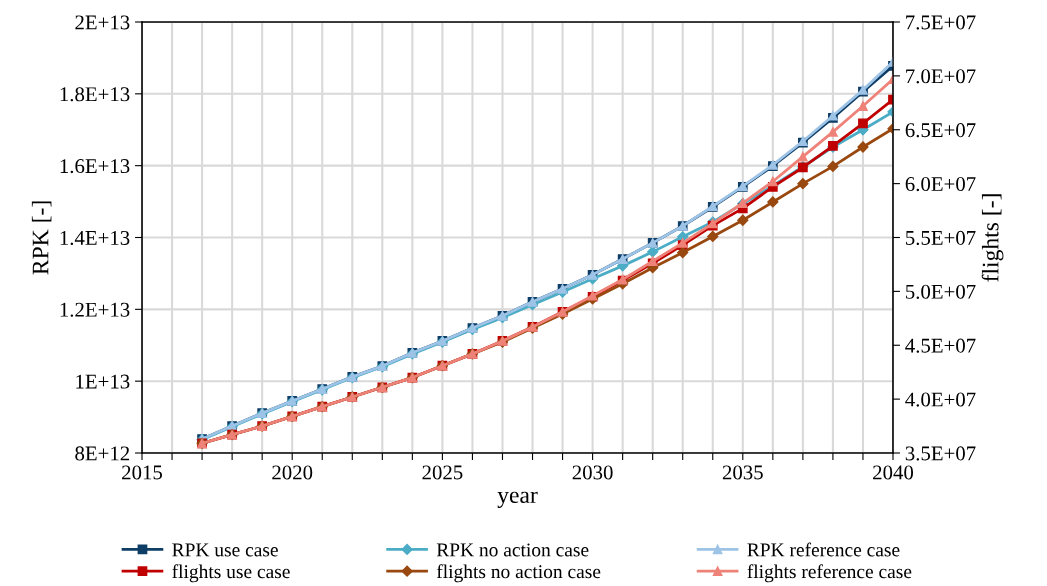 Image resolution: width=1047 pixels, height=586 pixels. I want to click on legend-label: flights no action case, so click(518, 573).